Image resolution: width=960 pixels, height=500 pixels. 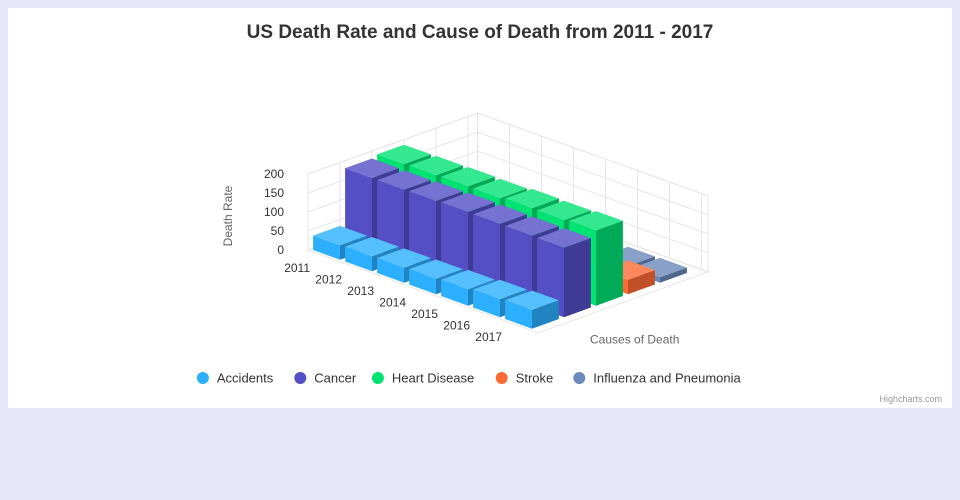 I want to click on x-tick-label: 2014, so click(x=392, y=302).